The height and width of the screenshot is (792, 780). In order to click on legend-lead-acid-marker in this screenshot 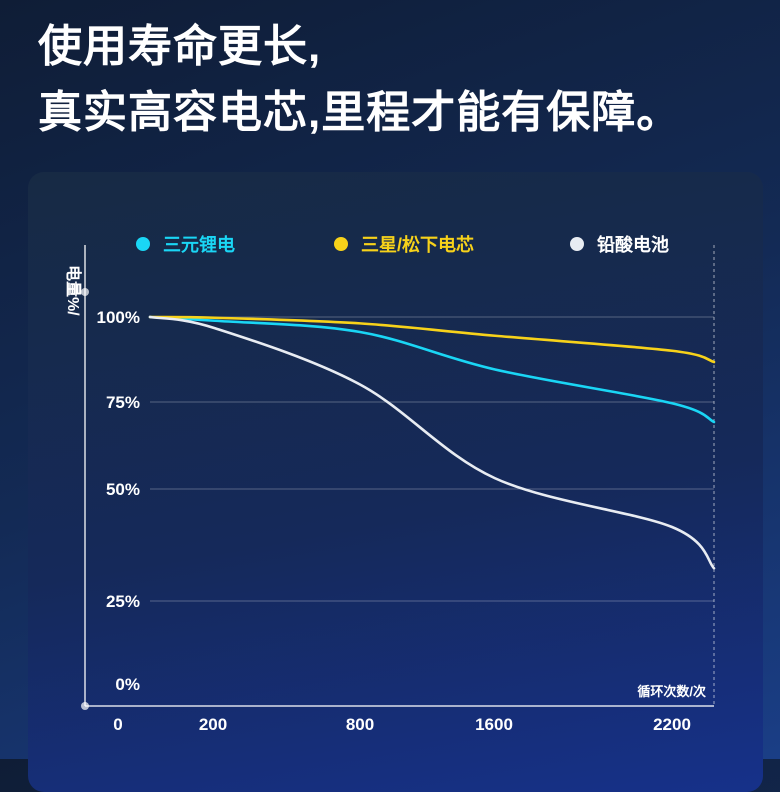, I will do `click(577, 244)`.